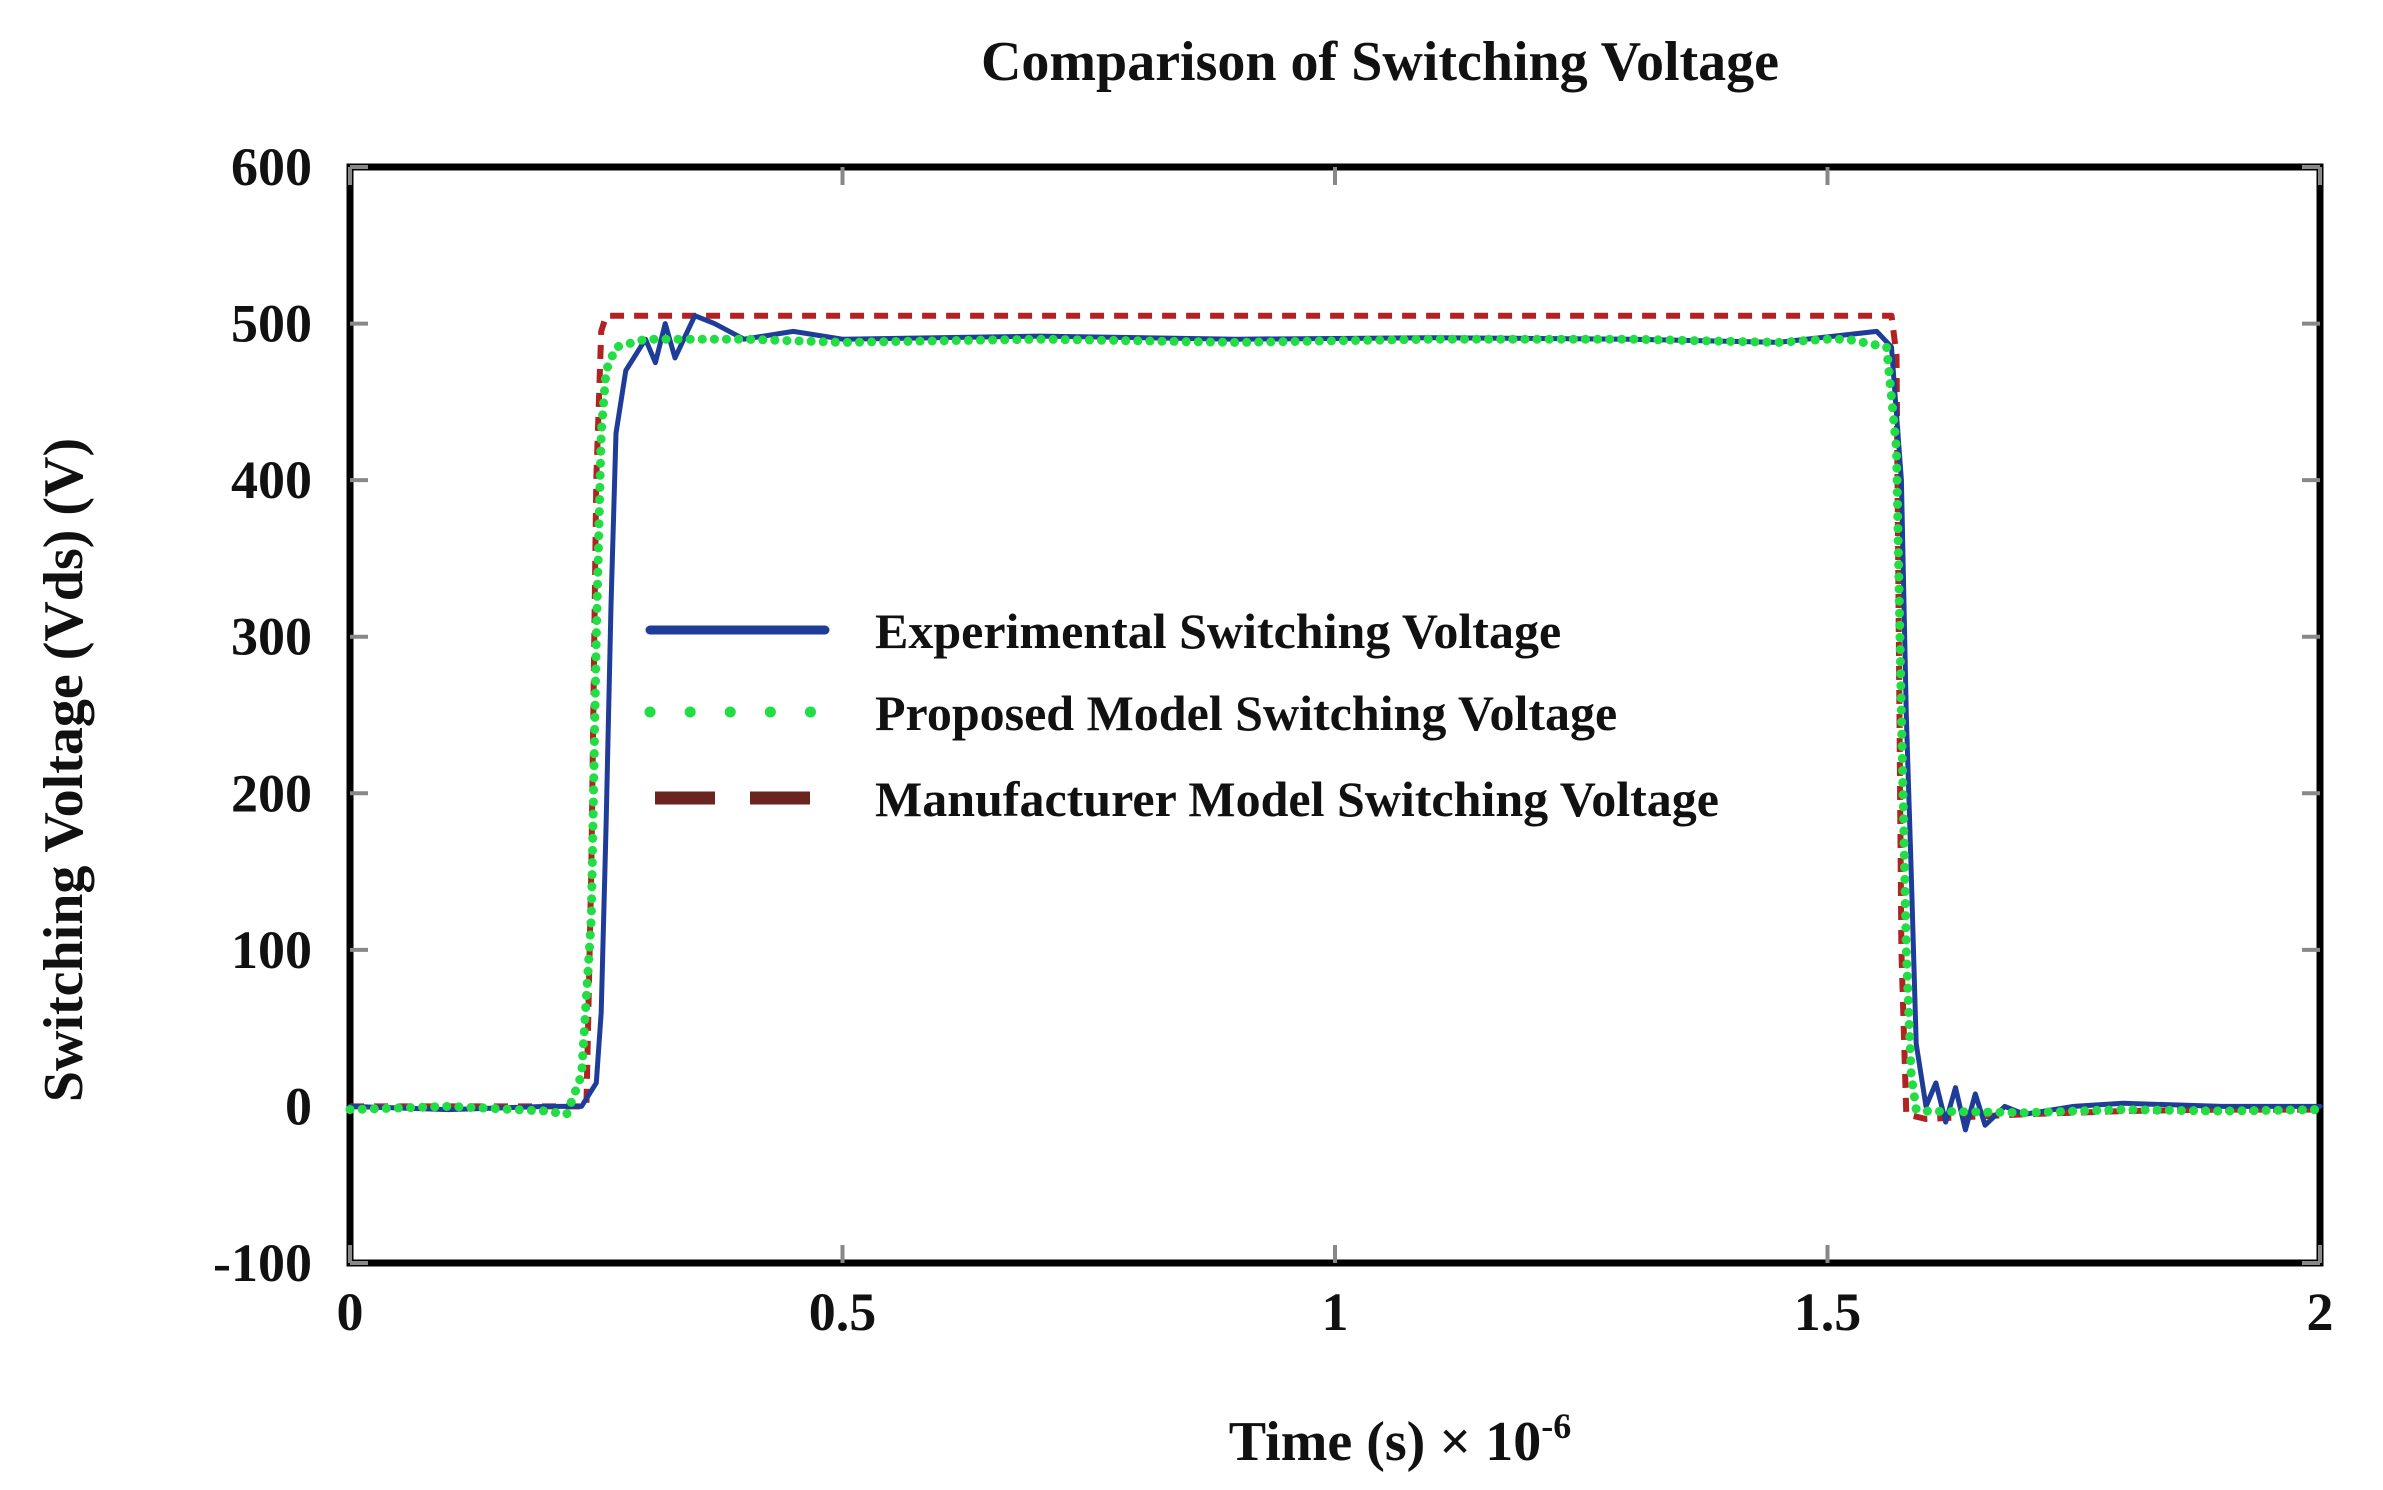 This screenshot has width=2383, height=1490. Describe the element at coordinates (1218, 631) in the screenshot. I see `legend-label-experimental: Experimental Switching Voltage` at that location.